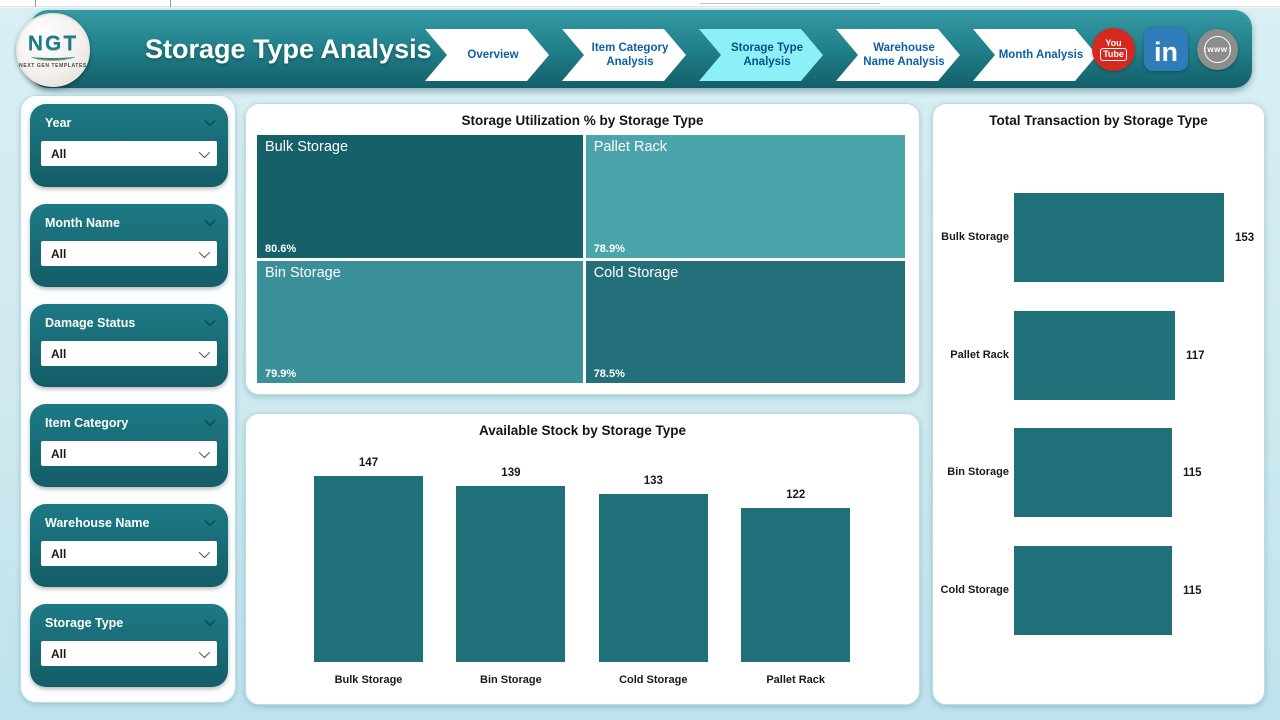 The width and height of the screenshot is (1280, 720). I want to click on filter-dropdown-storage-type: All, so click(129, 653).